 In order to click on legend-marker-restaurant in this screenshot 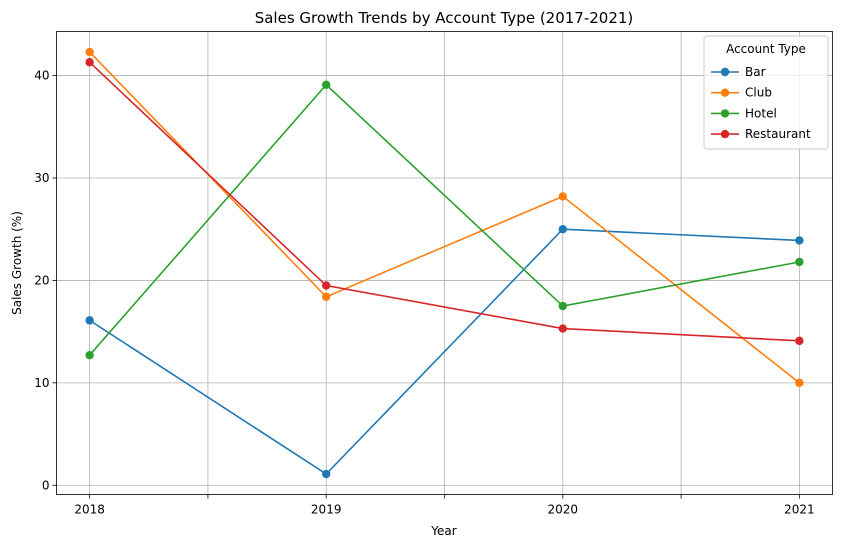, I will do `click(725, 134)`.